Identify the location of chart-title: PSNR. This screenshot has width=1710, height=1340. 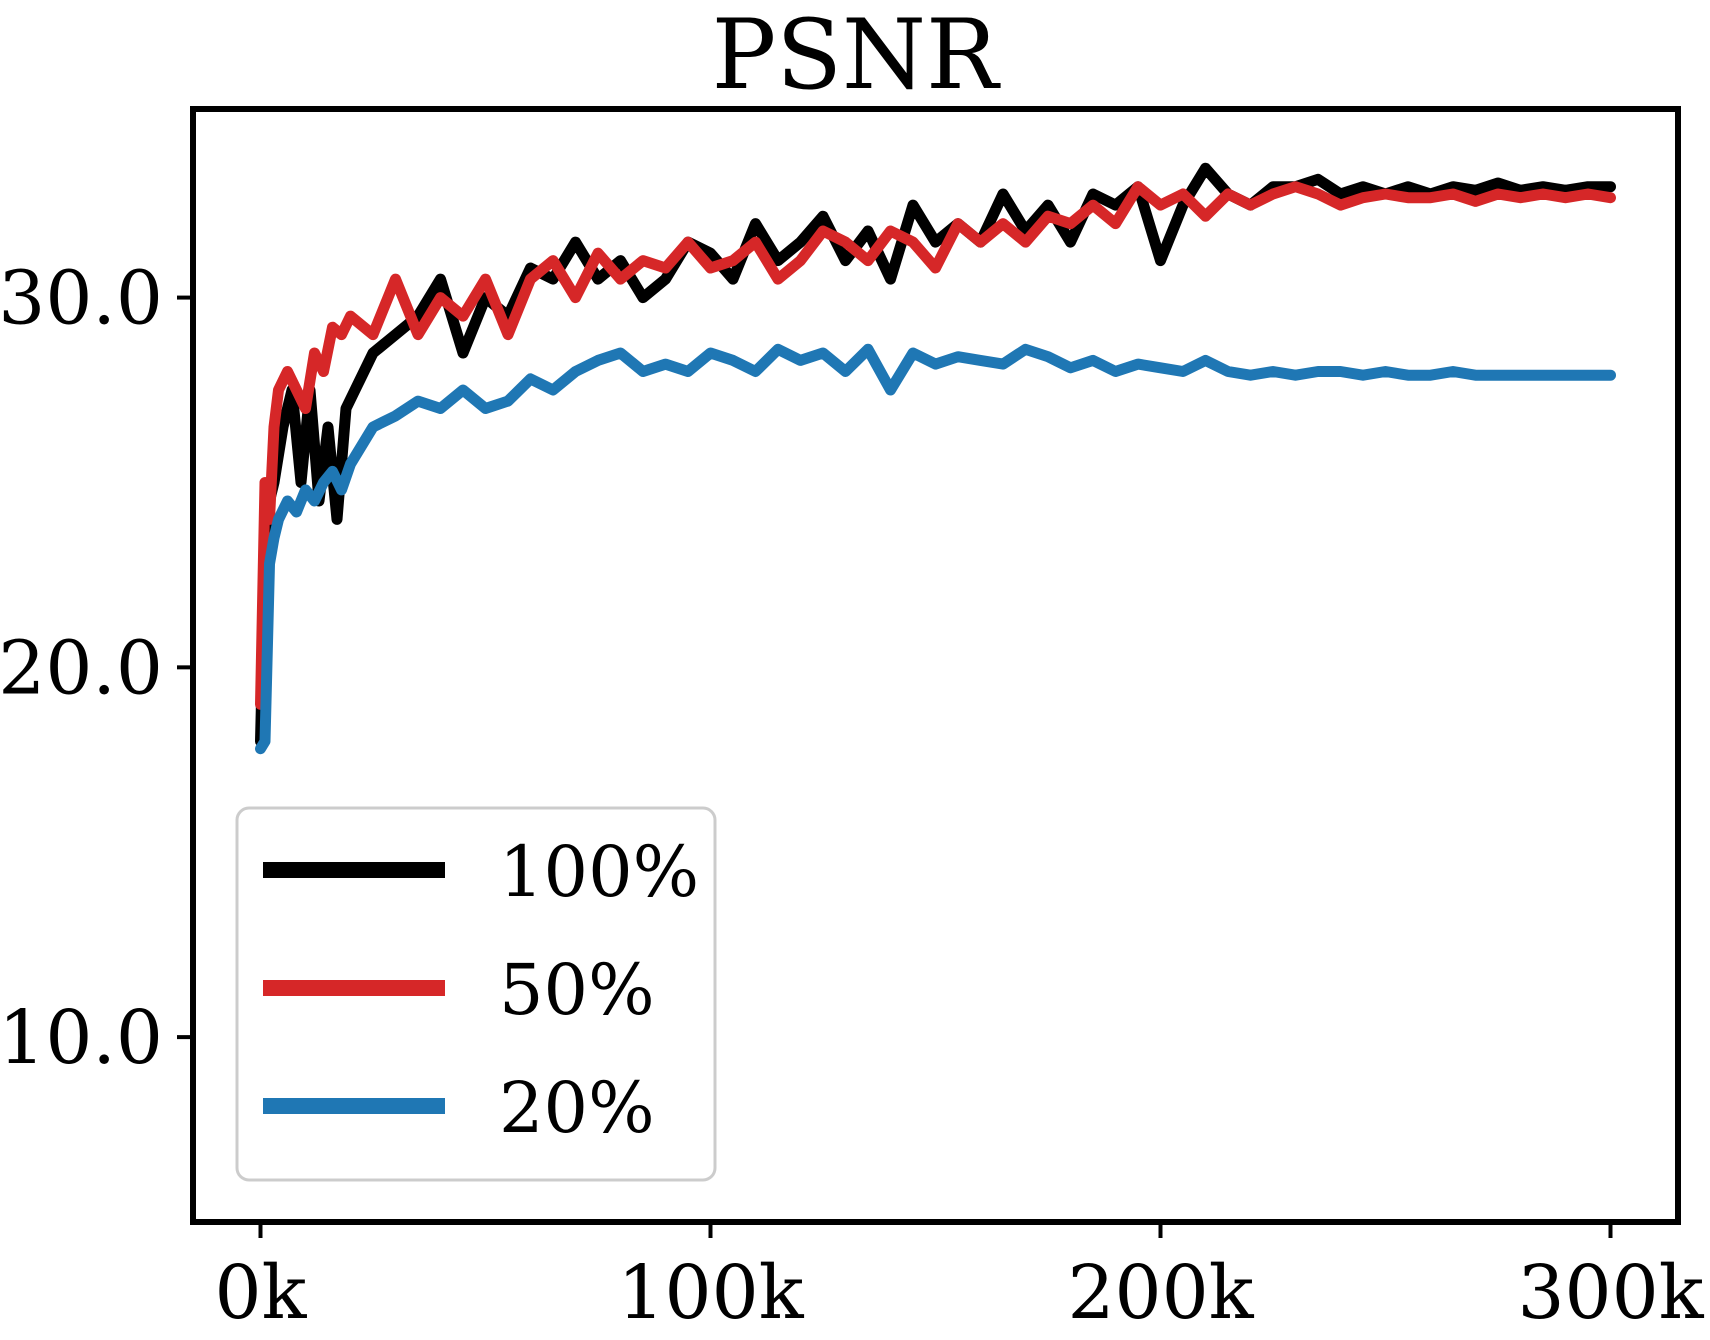
(856, 55).